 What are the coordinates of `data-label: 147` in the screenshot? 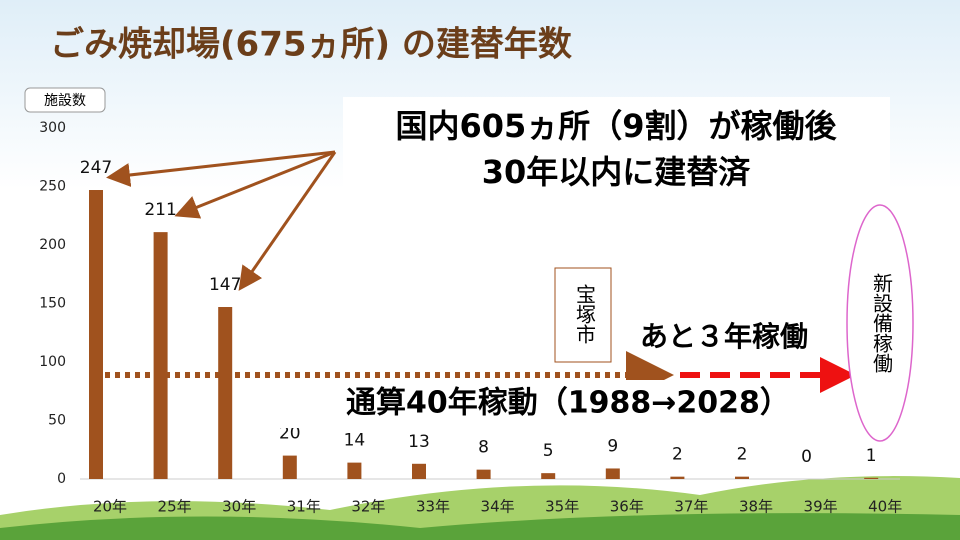 It's located at (225, 285).